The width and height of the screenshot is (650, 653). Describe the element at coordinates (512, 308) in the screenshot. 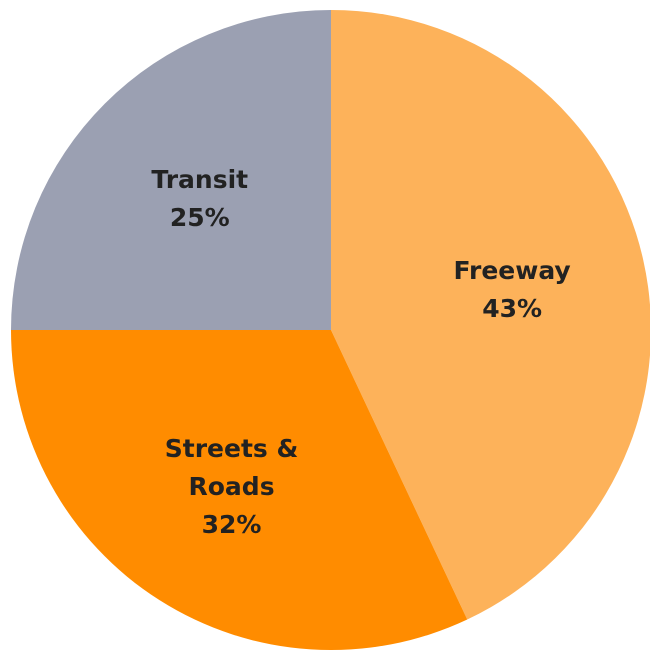

I see `value-label: 43%` at that location.